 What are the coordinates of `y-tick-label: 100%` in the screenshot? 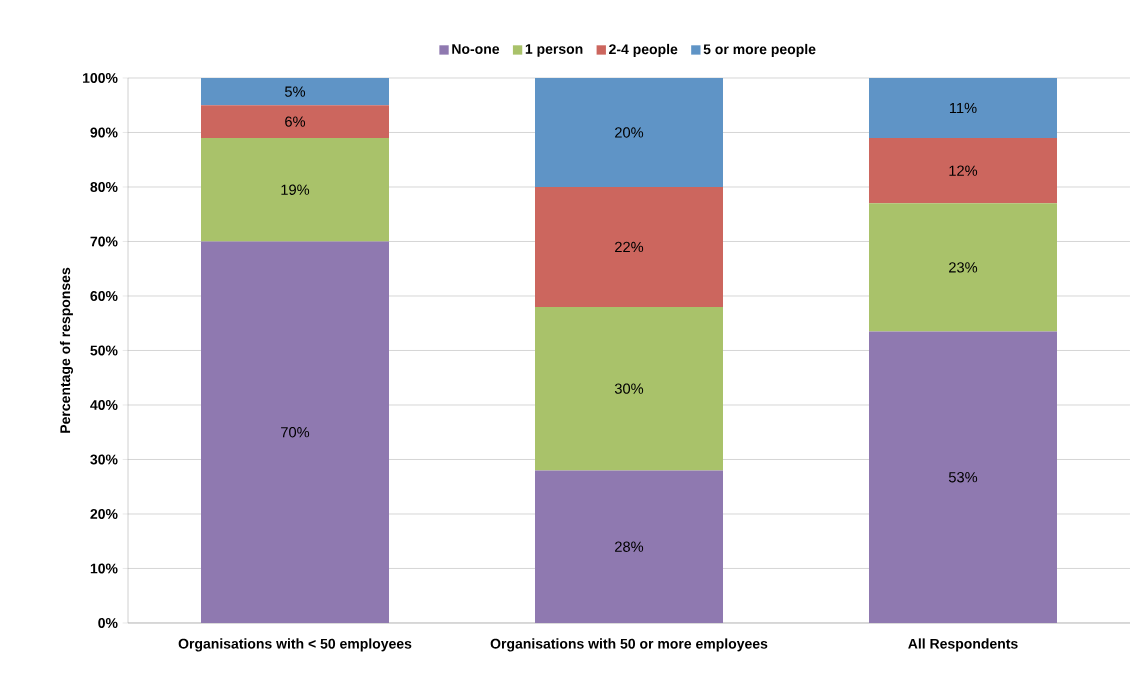 It's located at (100, 78).